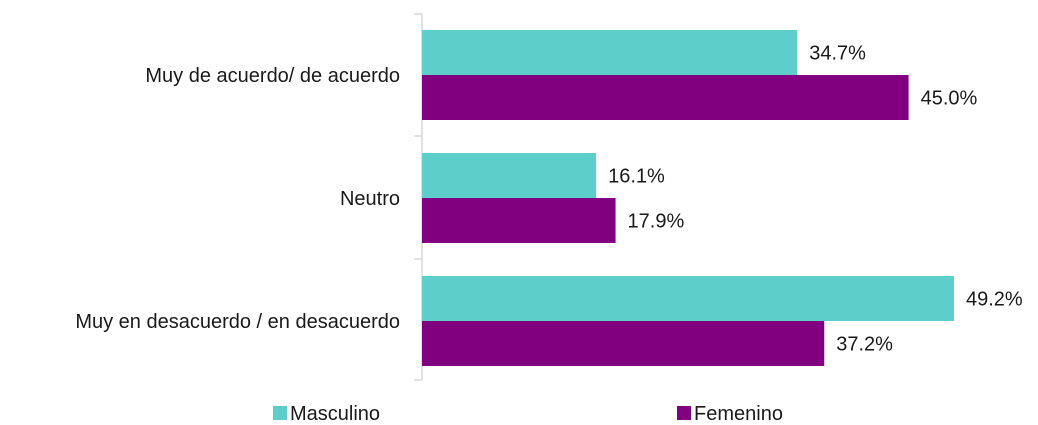  I want to click on category-label-neutro: Neutro, so click(370, 199).